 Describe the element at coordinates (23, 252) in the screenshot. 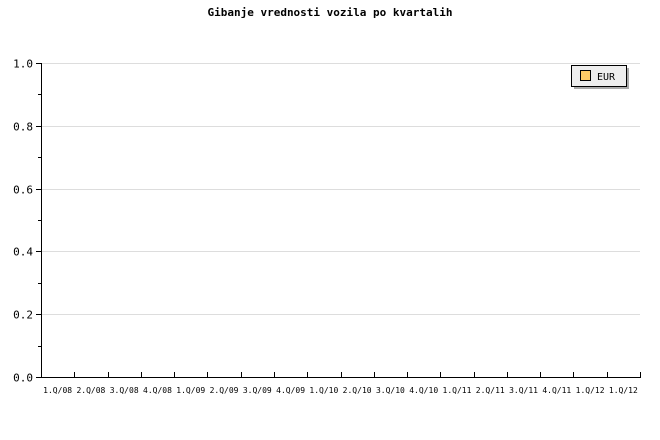

I see `y-tick-label: 0.4` at that location.